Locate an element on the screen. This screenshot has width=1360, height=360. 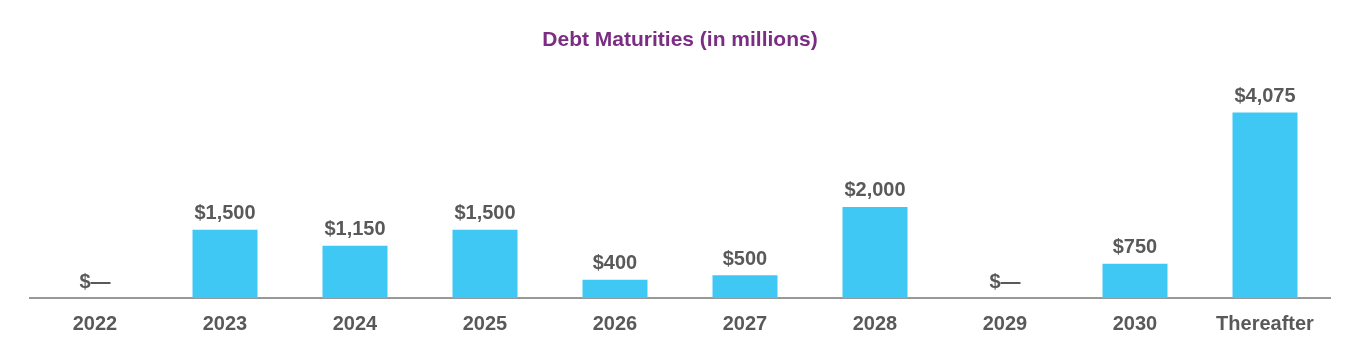
data-label: $2,000 is located at coordinates (875, 189).